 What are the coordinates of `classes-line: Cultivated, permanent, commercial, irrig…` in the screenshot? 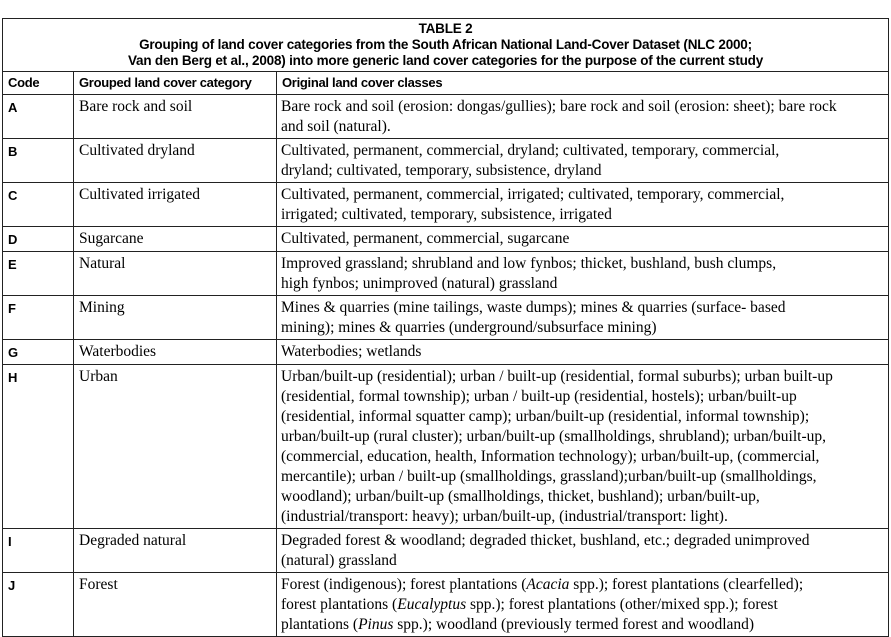 It's located at (582, 195).